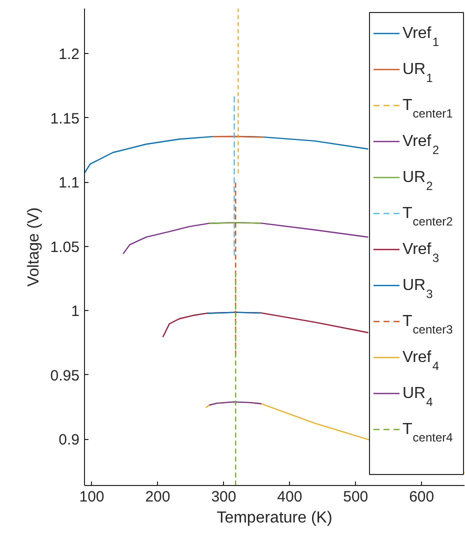 This screenshot has height=546, width=465. What do you see at coordinates (223, 497) in the screenshot?
I see `x-tick-label: 300` at bounding box center [223, 497].